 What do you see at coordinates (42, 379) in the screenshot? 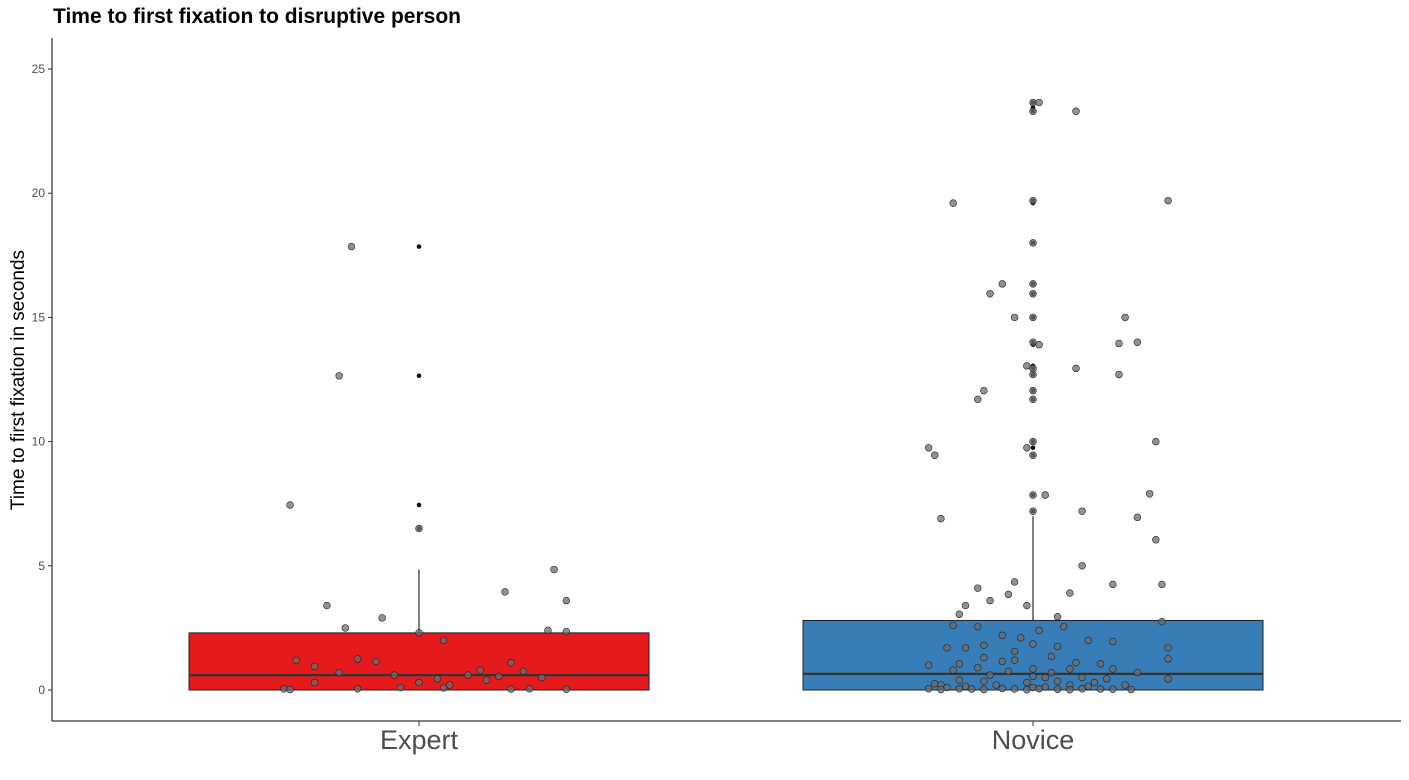
I see `y-ticks: 0 5 10 15 20 25` at bounding box center [42, 379].